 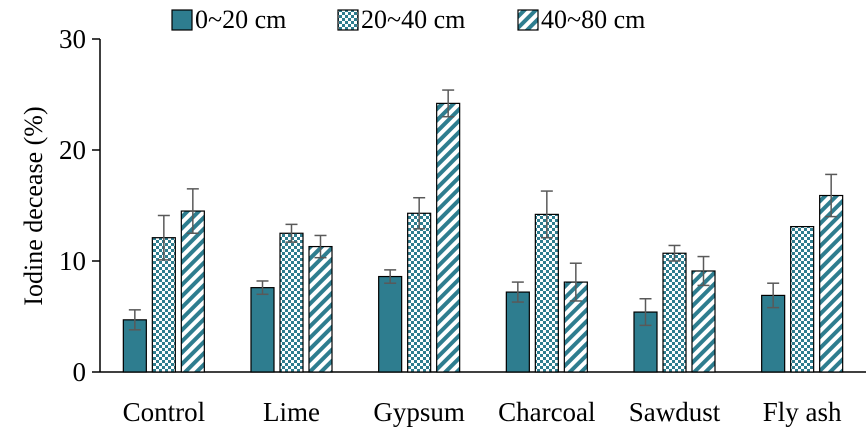 I want to click on legend: 0~20 cm 20~40 cm 40~80 cm, so click(x=408, y=19).